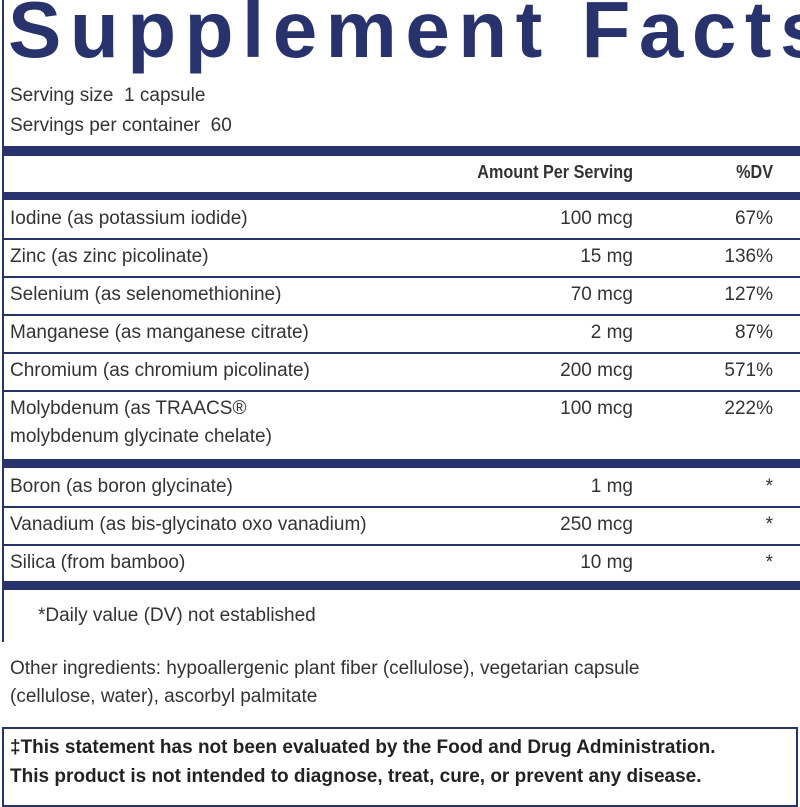  What do you see at coordinates (555, 172) in the screenshot?
I see `header-amount: Amount Per Serving` at bounding box center [555, 172].